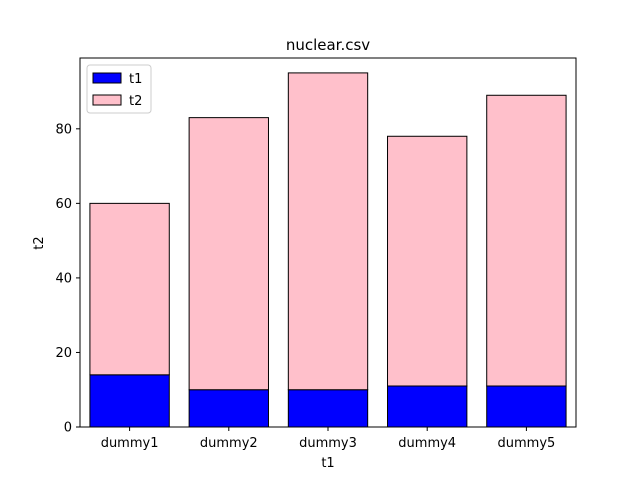 The image size is (640, 480). Describe the element at coordinates (107, 100) in the screenshot. I see `legend-swatch-t2` at that location.